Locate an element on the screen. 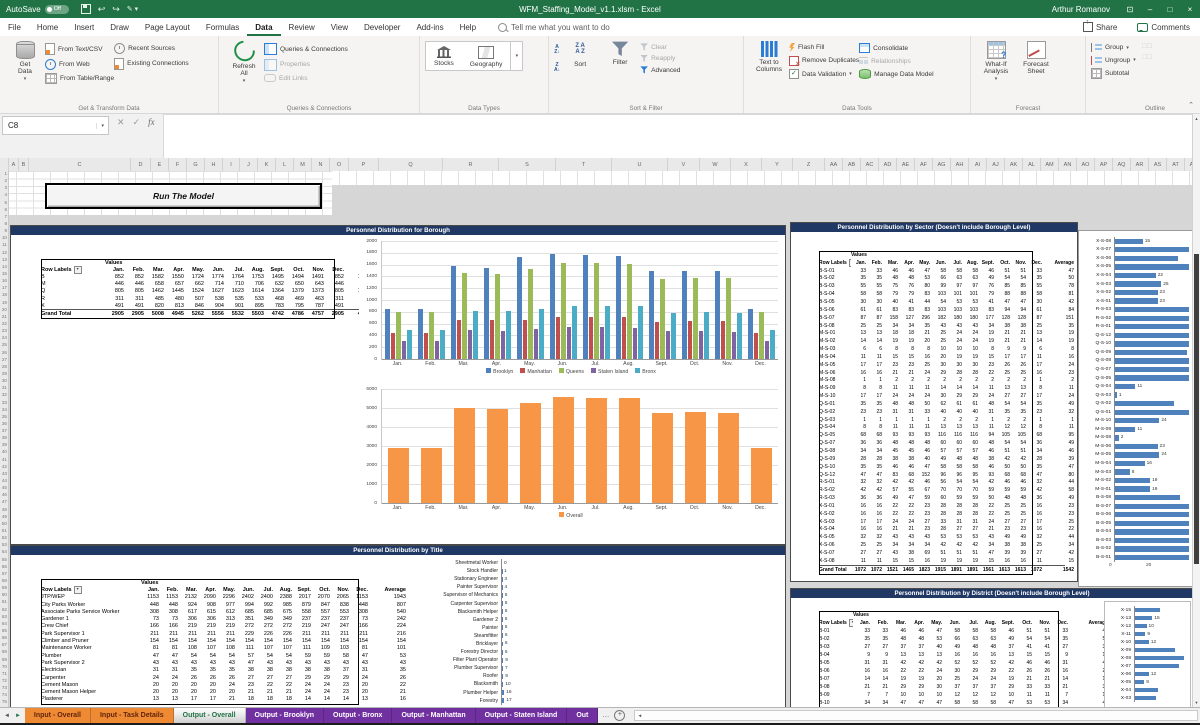 This screenshot has height=725, width=1200. value-cell: 1 is located at coordinates (896, 419).